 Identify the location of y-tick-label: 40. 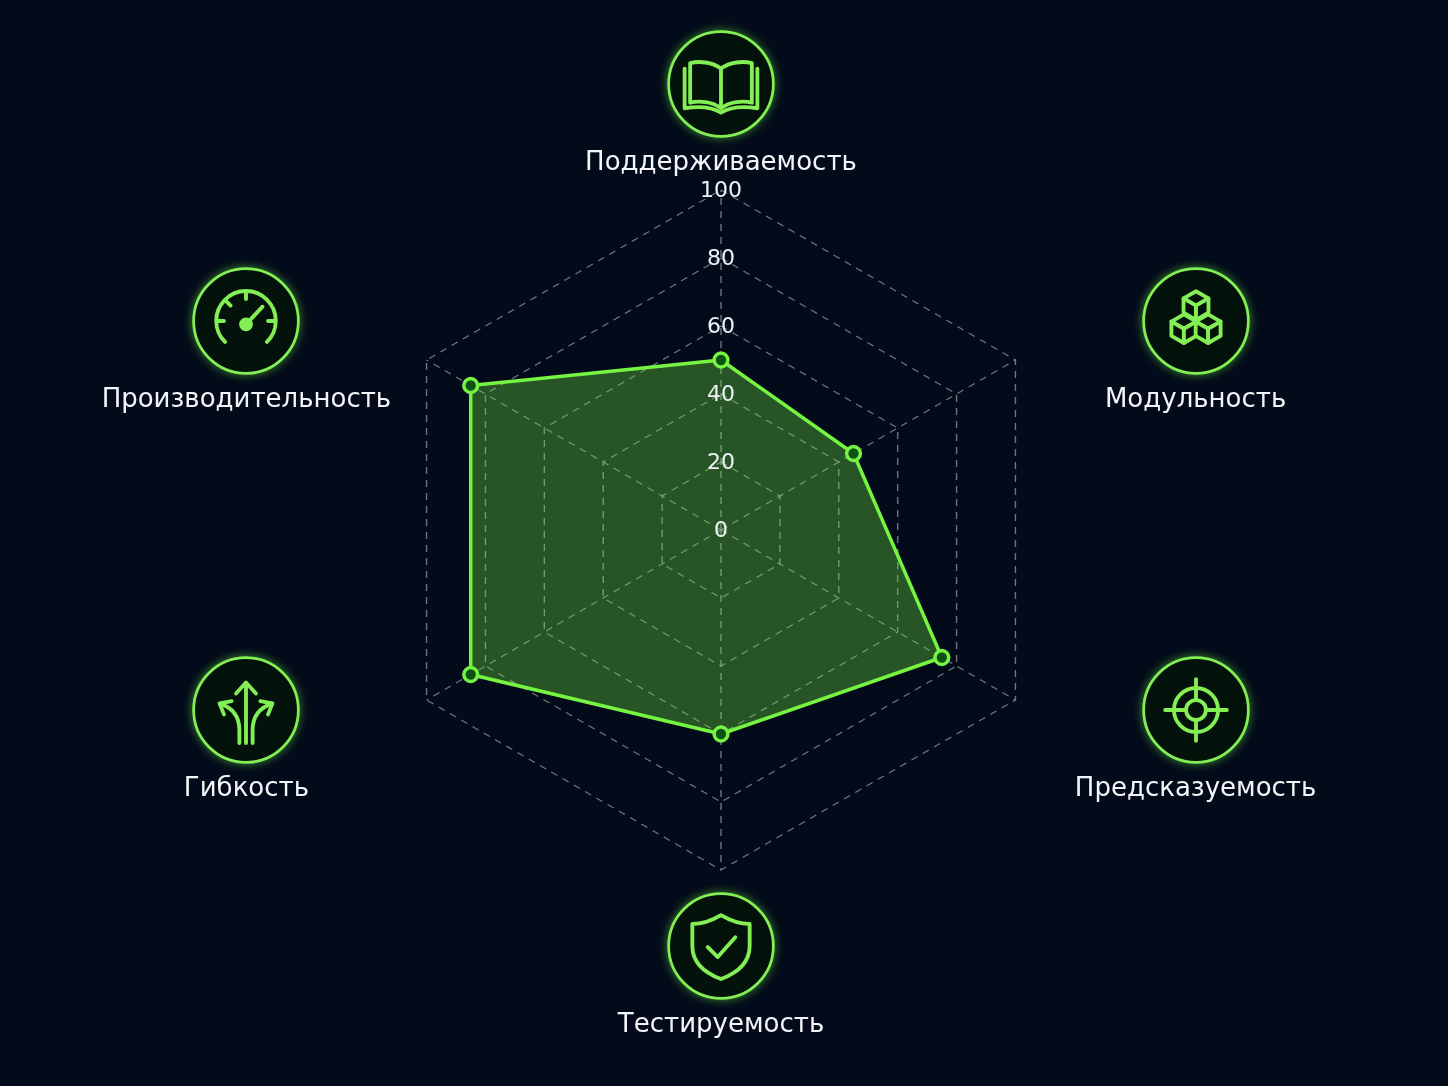
(721, 393).